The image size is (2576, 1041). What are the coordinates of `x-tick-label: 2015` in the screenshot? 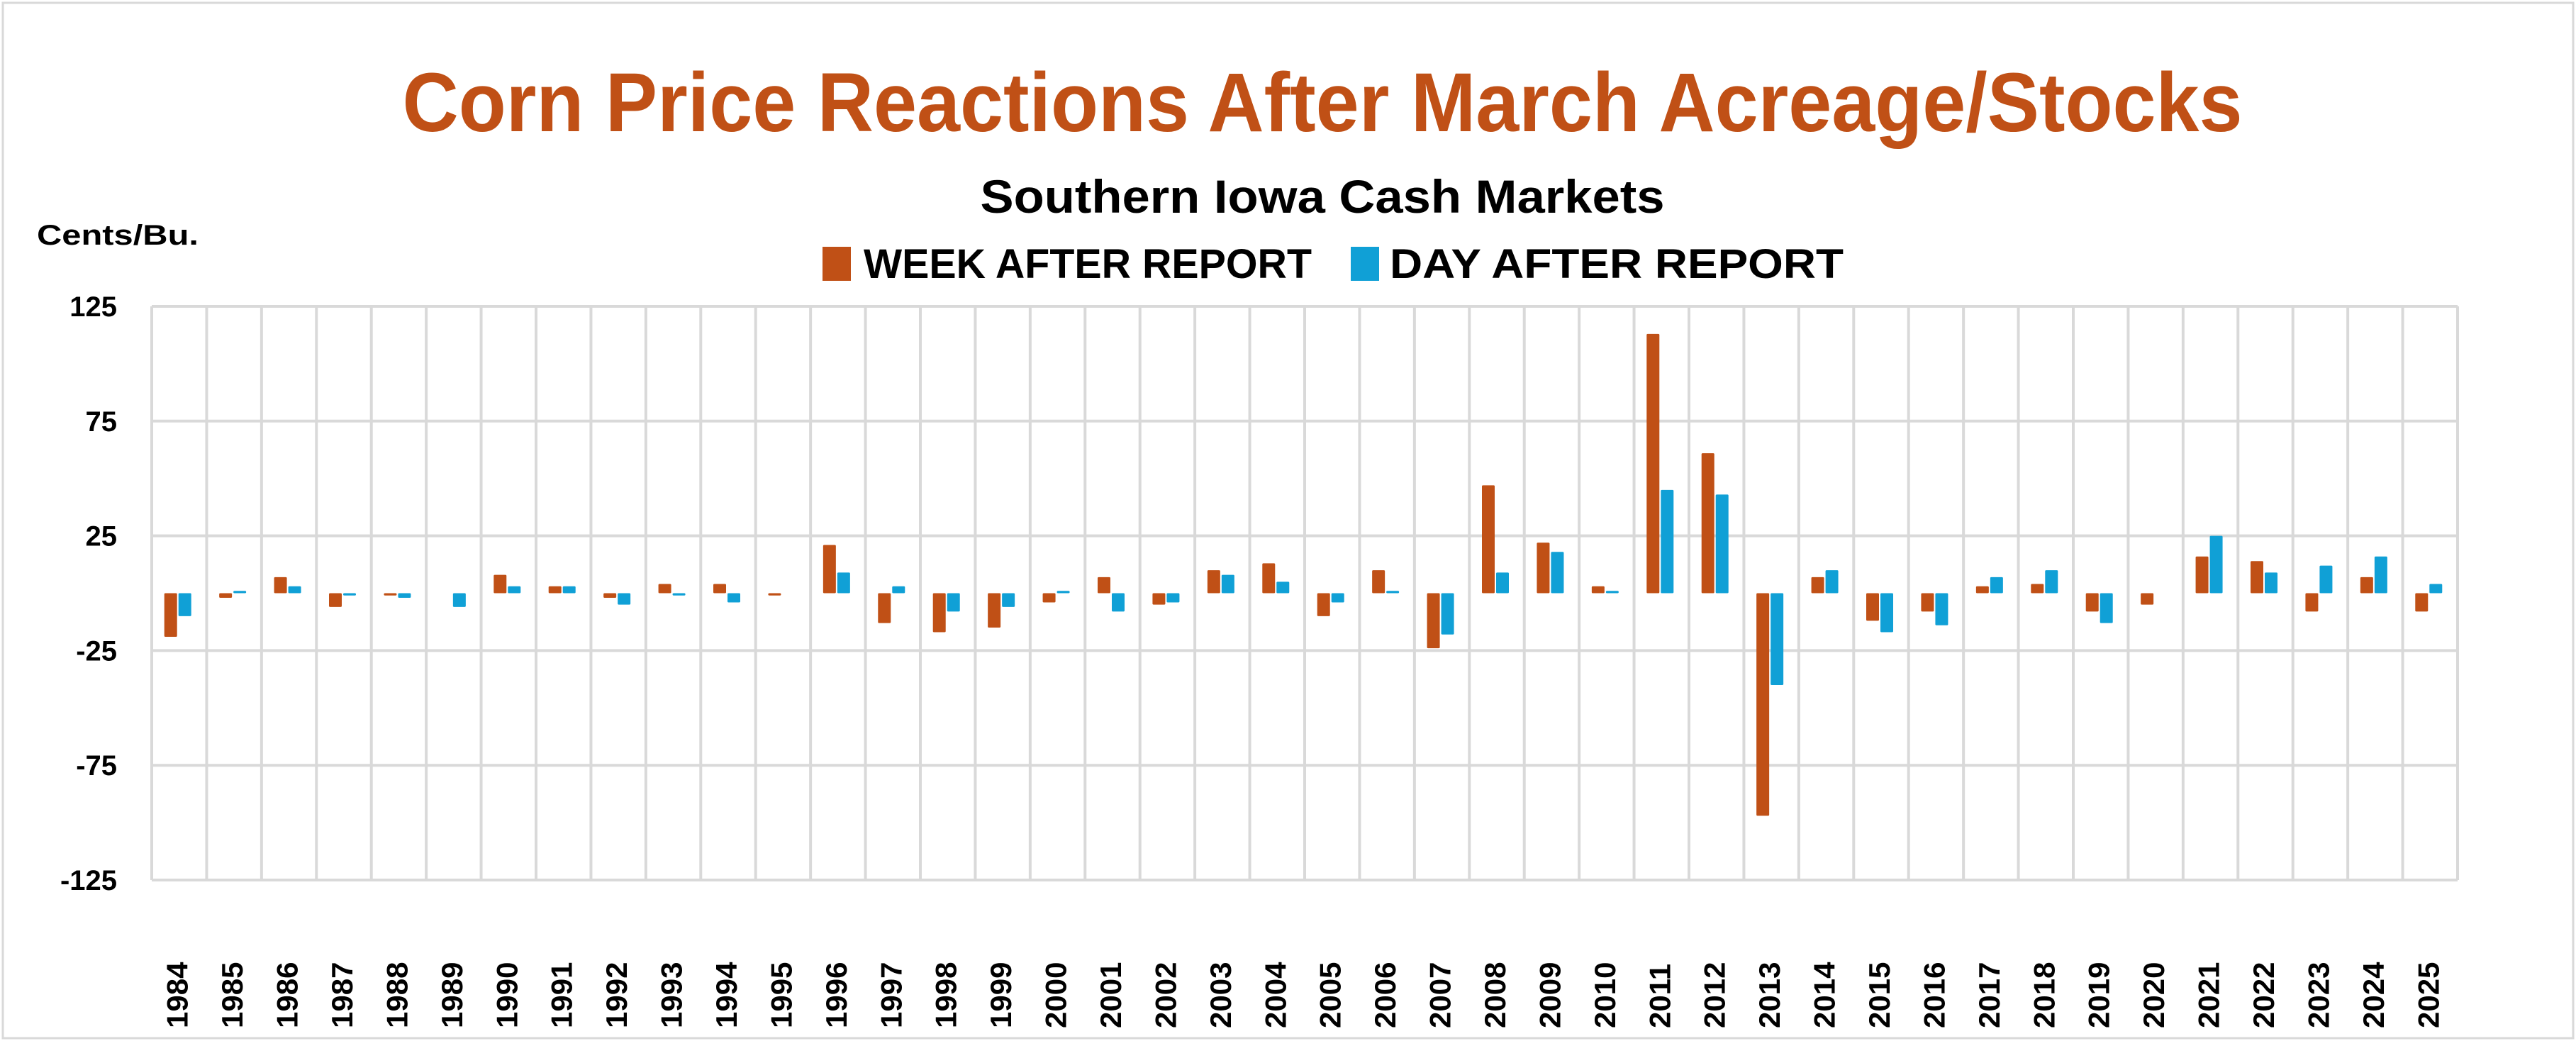 It's located at (1879, 995).